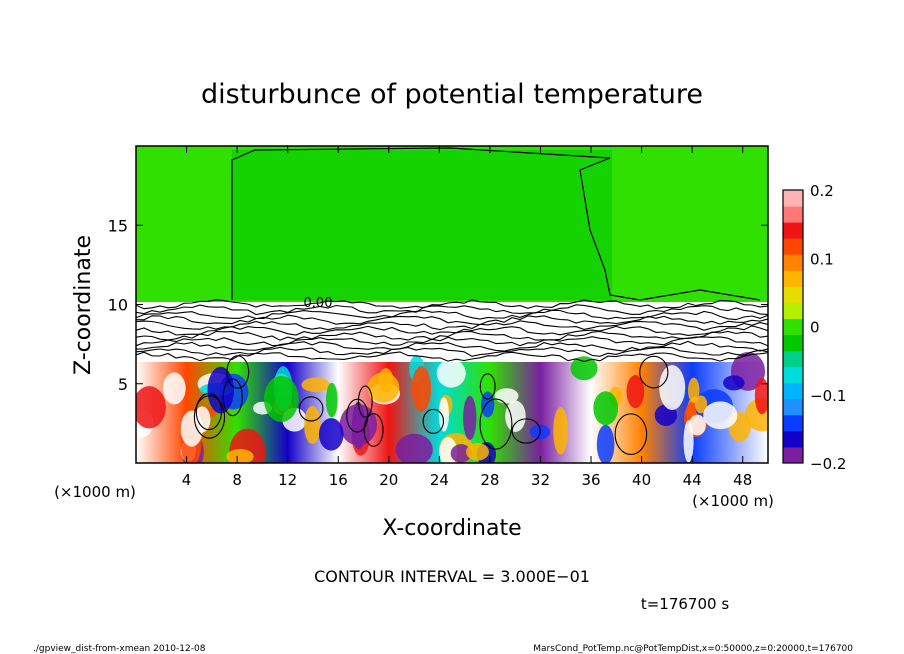 The image size is (904, 654). Describe the element at coordinates (187, 480) in the screenshot. I see `x-tick-label: 4` at that location.